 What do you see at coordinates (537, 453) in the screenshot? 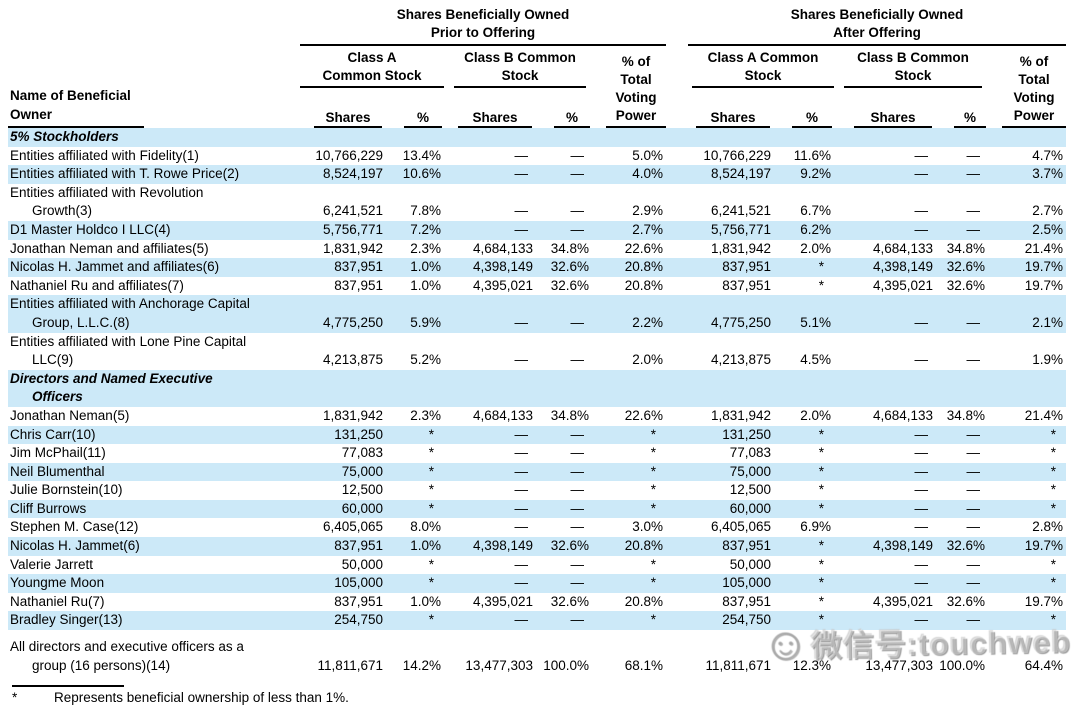
I see `table-row: Jim McPhail(11) 77,083 * — — * 77,083 * — — *` at bounding box center [537, 453].